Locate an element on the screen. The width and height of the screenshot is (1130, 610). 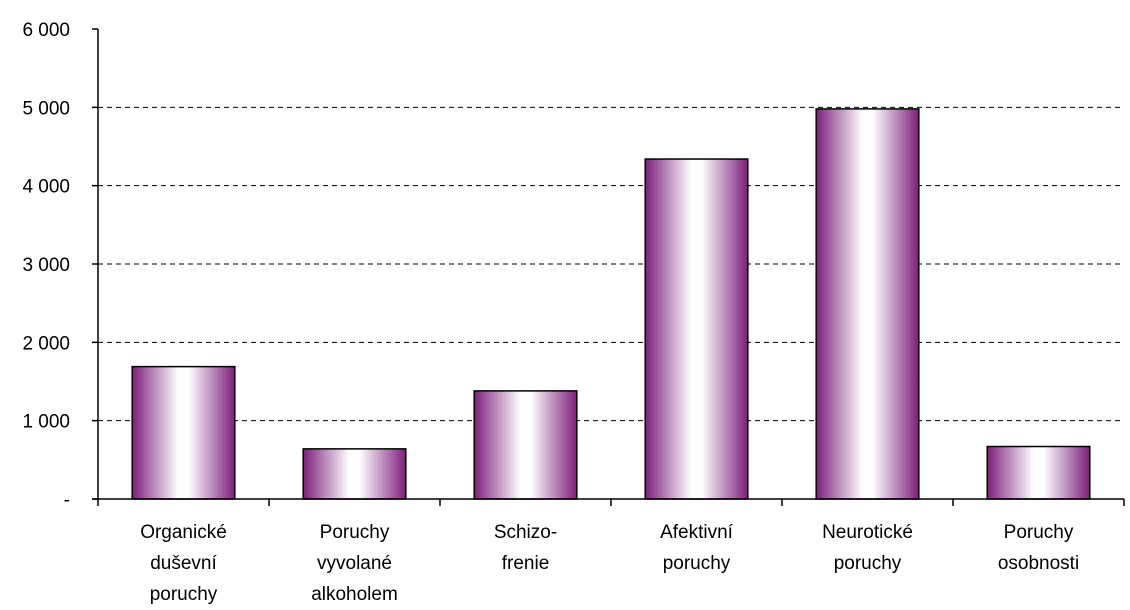
x-category-label: alkoholem is located at coordinates (354, 594).